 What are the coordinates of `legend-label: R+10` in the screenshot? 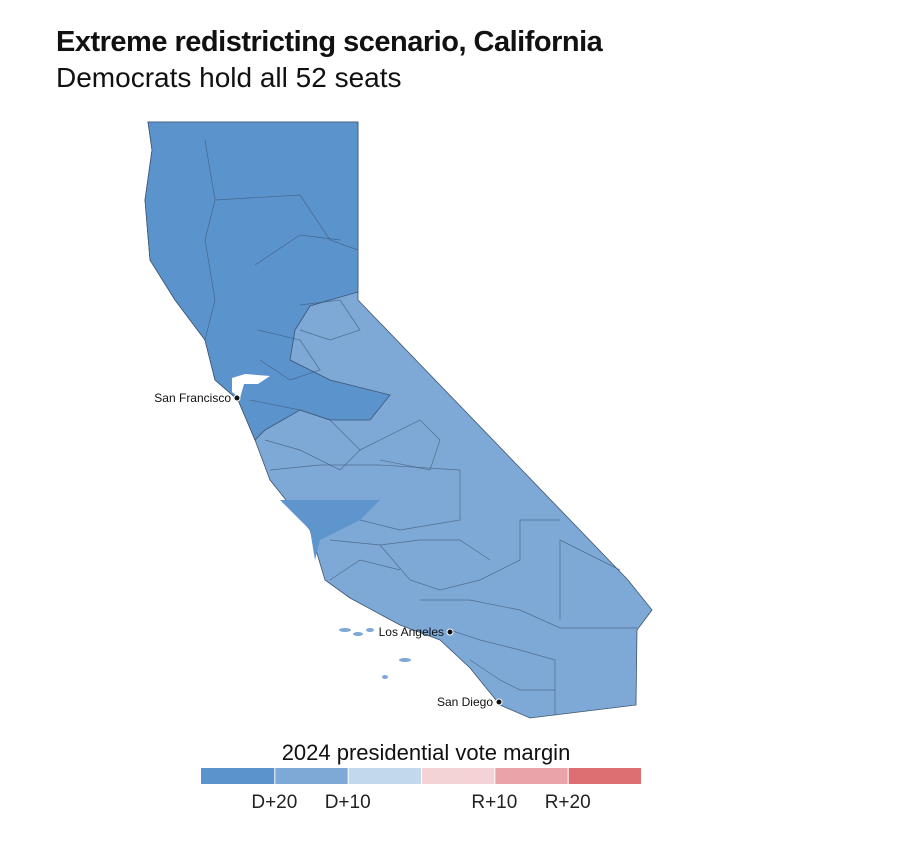 It's located at (494, 802).